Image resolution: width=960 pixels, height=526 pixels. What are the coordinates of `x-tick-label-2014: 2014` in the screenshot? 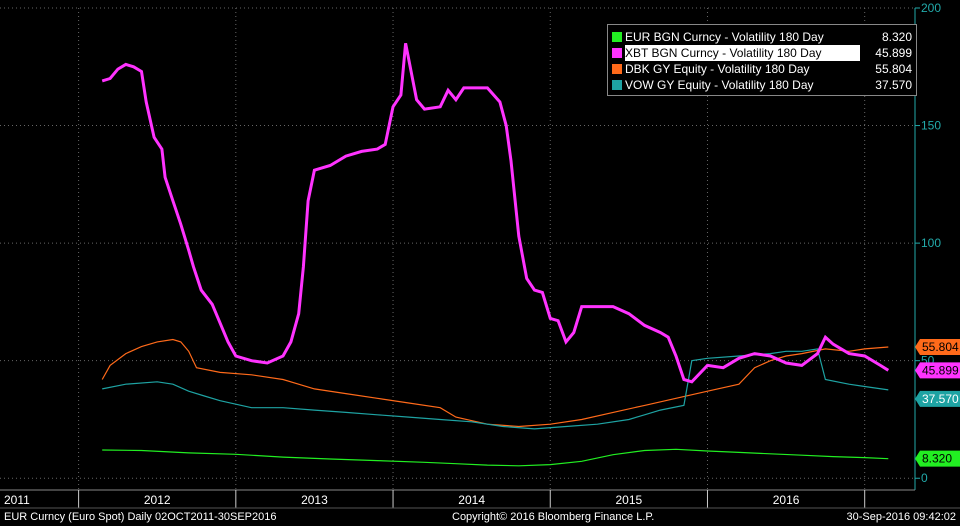 It's located at (471, 500).